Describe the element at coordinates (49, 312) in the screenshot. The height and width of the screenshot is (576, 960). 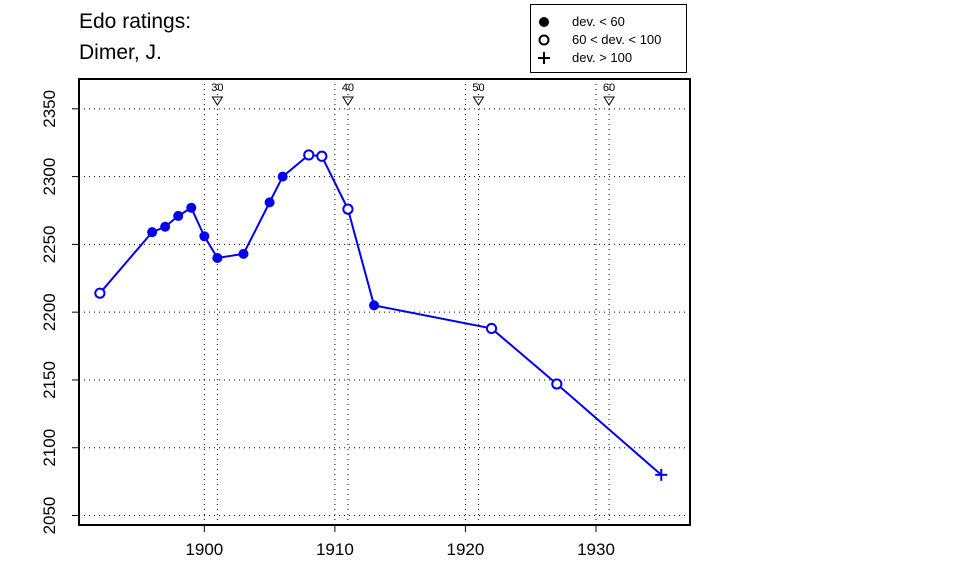
I see `y-tick-label: 2200` at that location.